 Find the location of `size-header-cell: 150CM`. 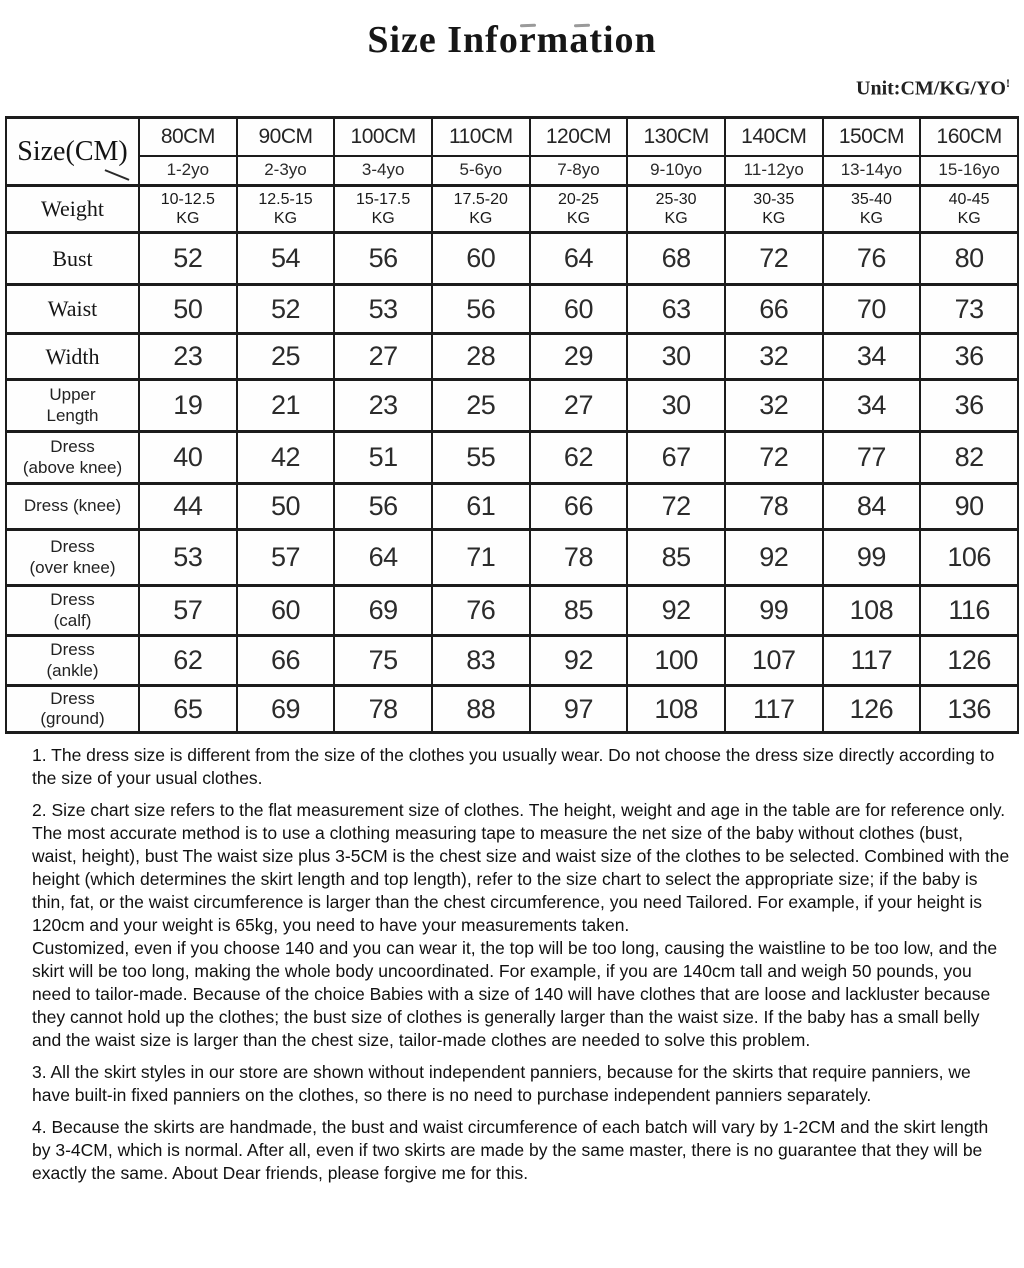

size-header-cell: 150CM is located at coordinates (871, 136).